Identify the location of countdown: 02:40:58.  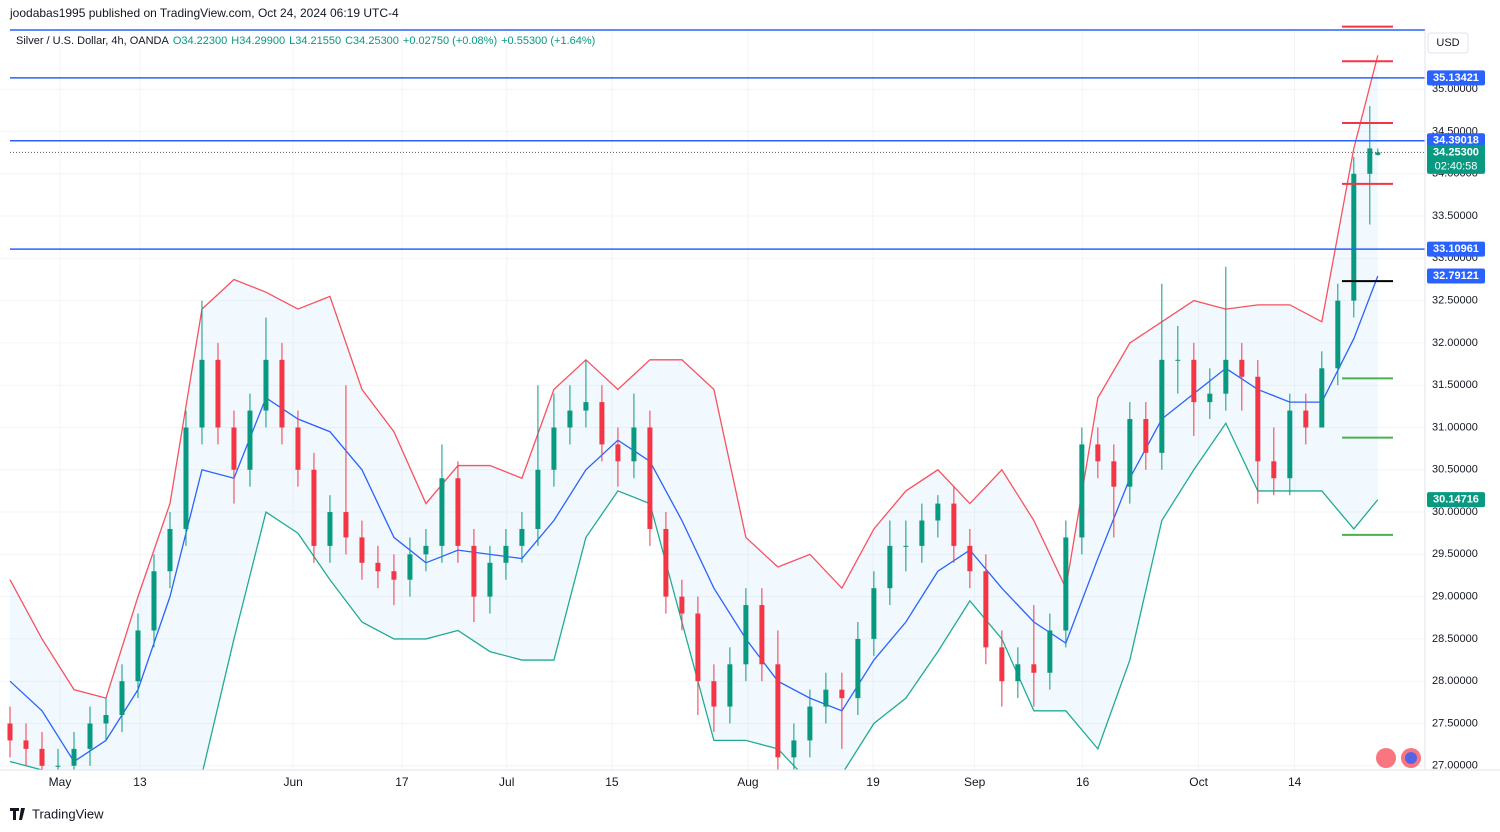
(1456, 166).